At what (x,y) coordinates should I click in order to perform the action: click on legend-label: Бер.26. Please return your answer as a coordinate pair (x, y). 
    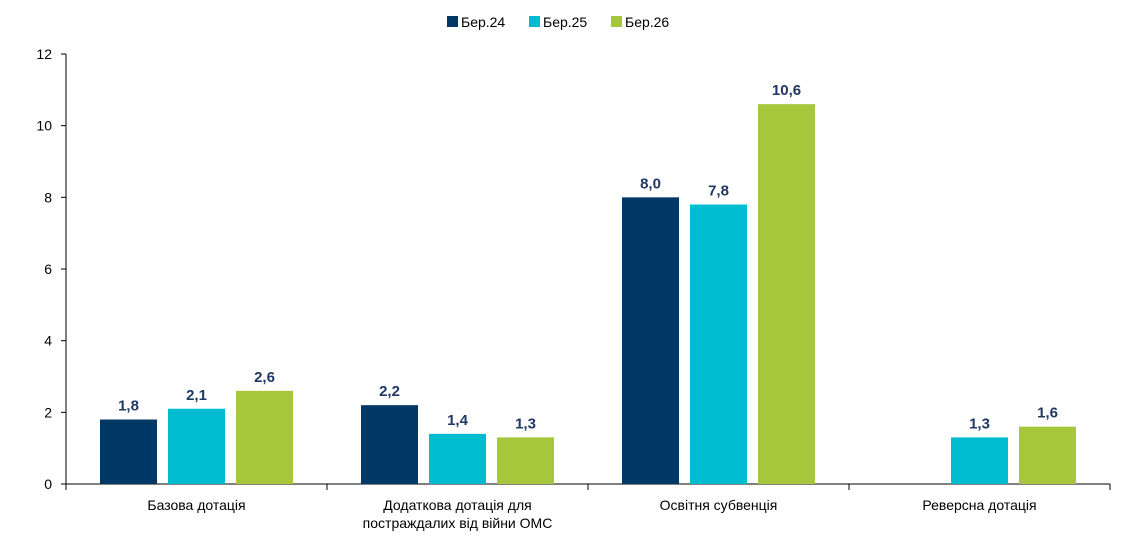
    Looking at the image, I should click on (647, 22).